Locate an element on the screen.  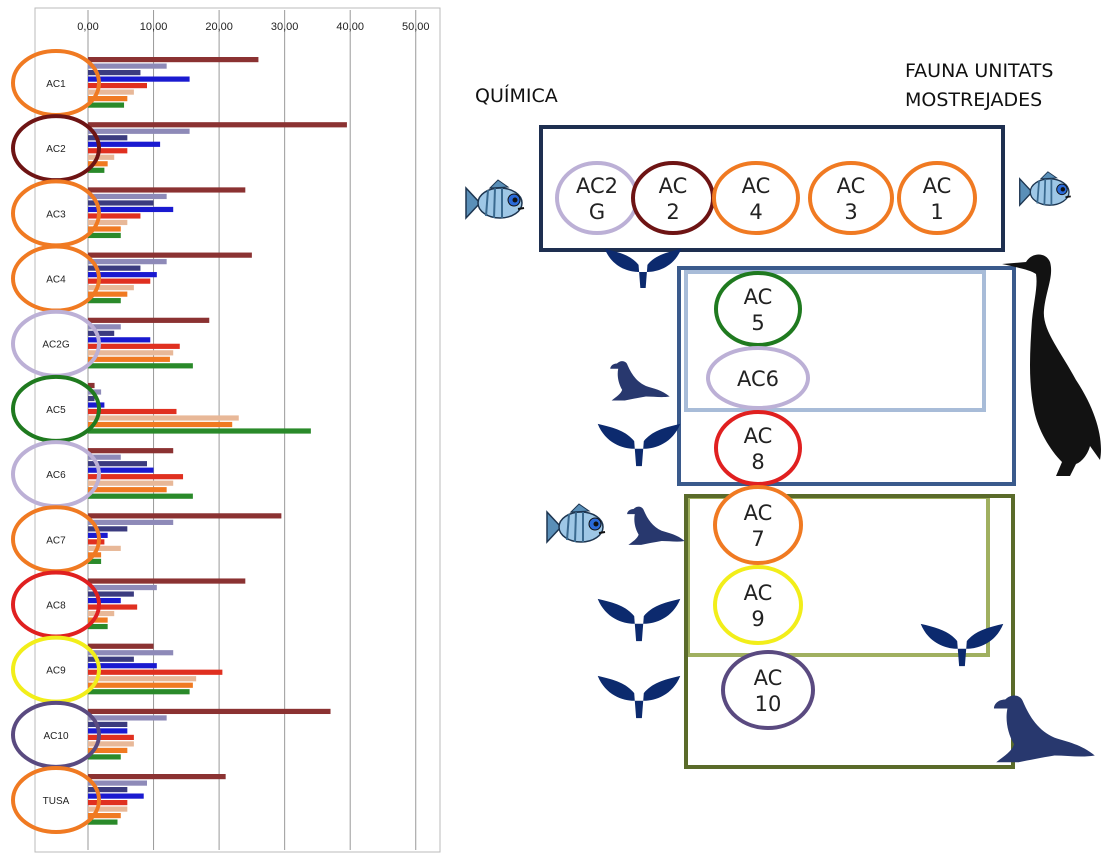
x-tick-label: 0,00 is located at coordinates (87, 27).